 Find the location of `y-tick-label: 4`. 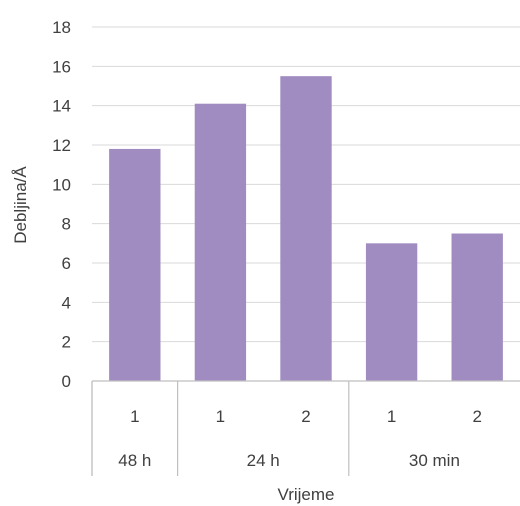

y-tick-label: 4 is located at coordinates (66, 302).